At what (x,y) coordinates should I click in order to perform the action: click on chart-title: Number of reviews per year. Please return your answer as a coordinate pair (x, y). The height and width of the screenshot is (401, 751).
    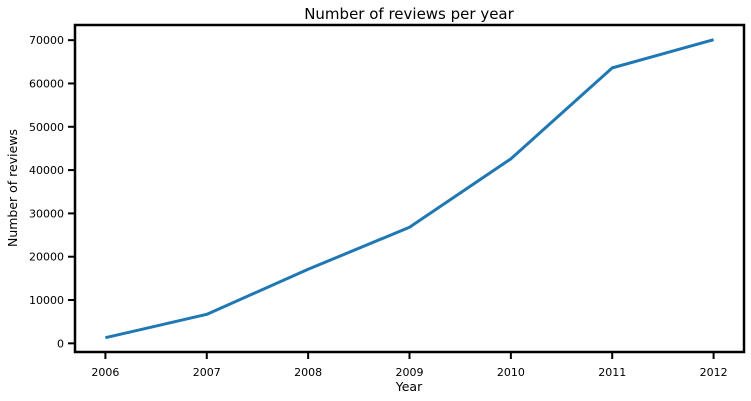
    Looking at the image, I should click on (409, 14).